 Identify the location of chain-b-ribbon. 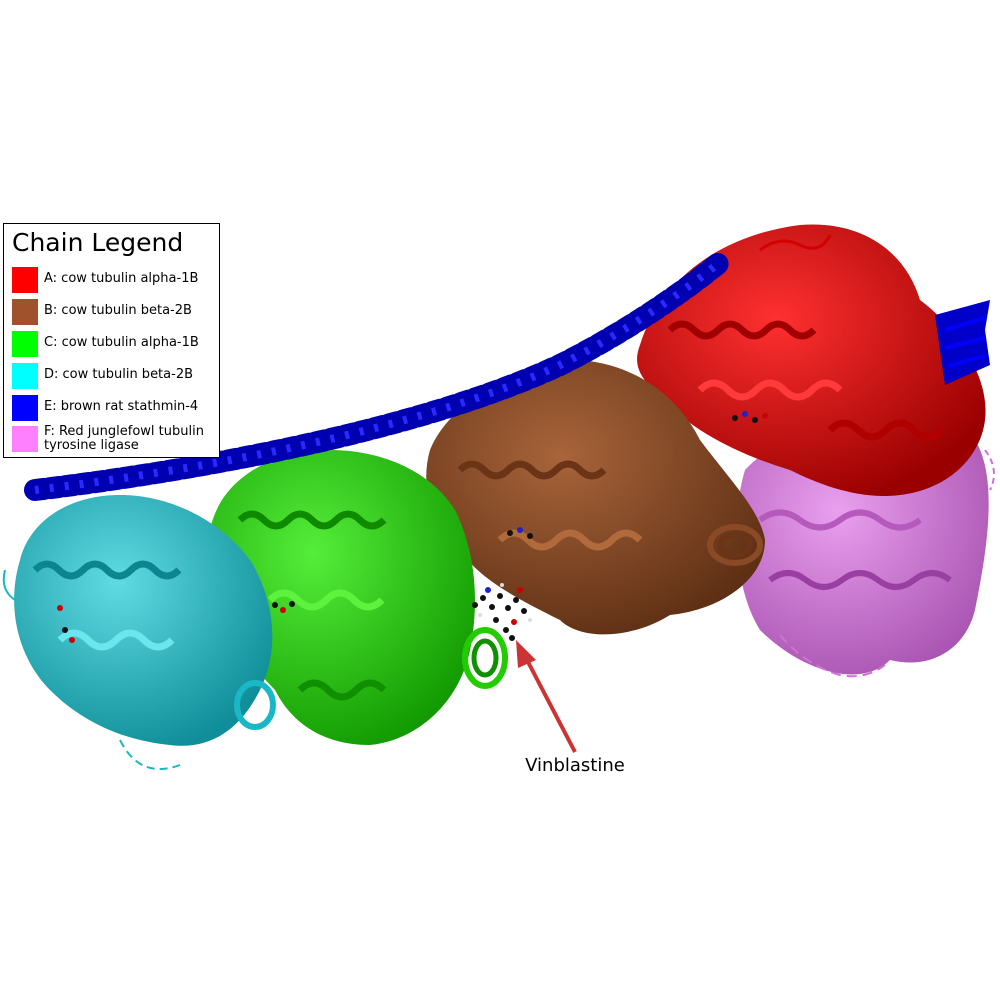
(595, 497).